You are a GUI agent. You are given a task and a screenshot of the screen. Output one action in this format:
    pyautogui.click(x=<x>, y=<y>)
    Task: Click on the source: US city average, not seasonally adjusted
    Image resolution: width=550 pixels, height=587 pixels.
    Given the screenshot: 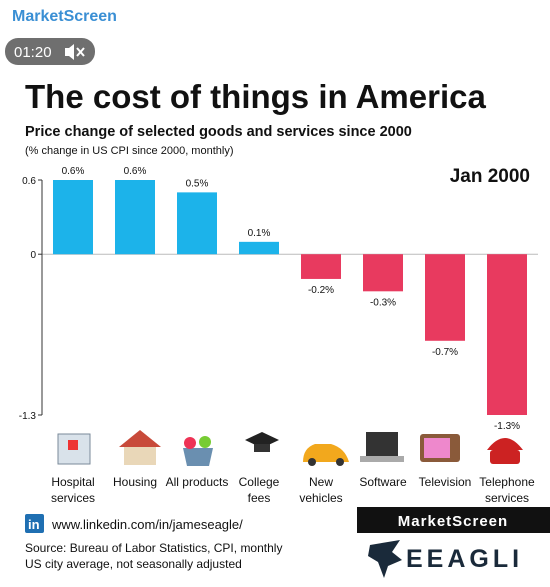 What is the action you would take?
    pyautogui.click(x=133, y=564)
    